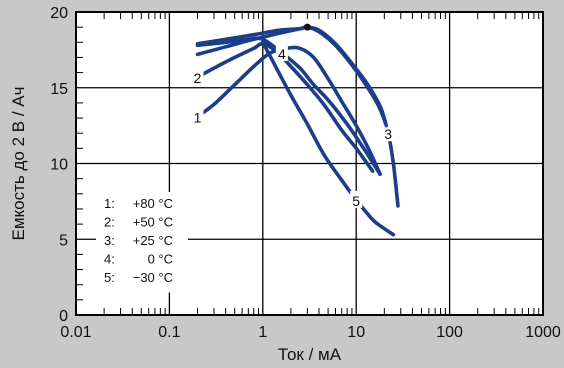 Image resolution: width=564 pixels, height=368 pixels. I want to click on y-tick-labels: 0 5 10 15 20, so click(59, 165).